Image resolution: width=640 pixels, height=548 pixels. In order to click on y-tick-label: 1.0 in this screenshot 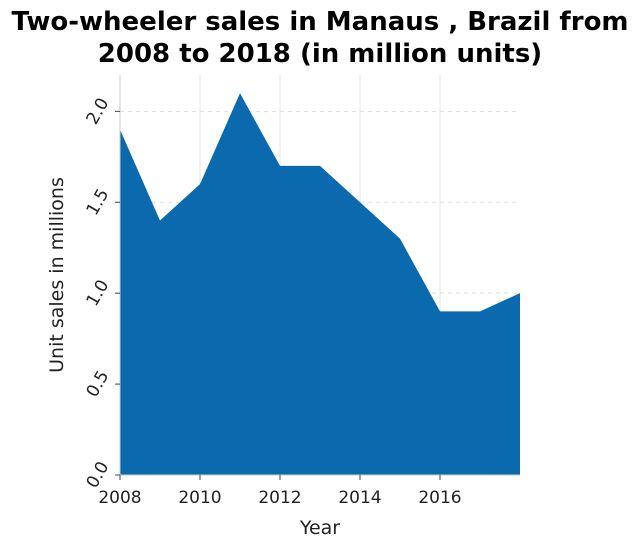, I will do `click(98, 292)`.